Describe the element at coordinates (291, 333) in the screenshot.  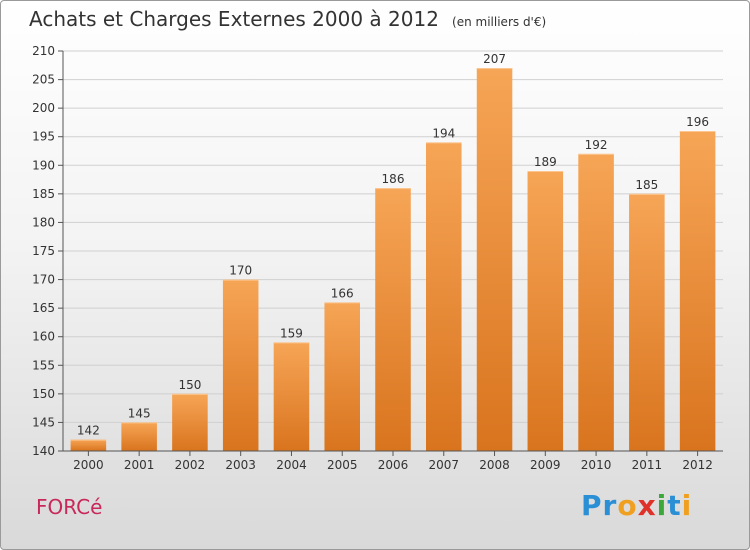
I see `data-label: 159` at that location.